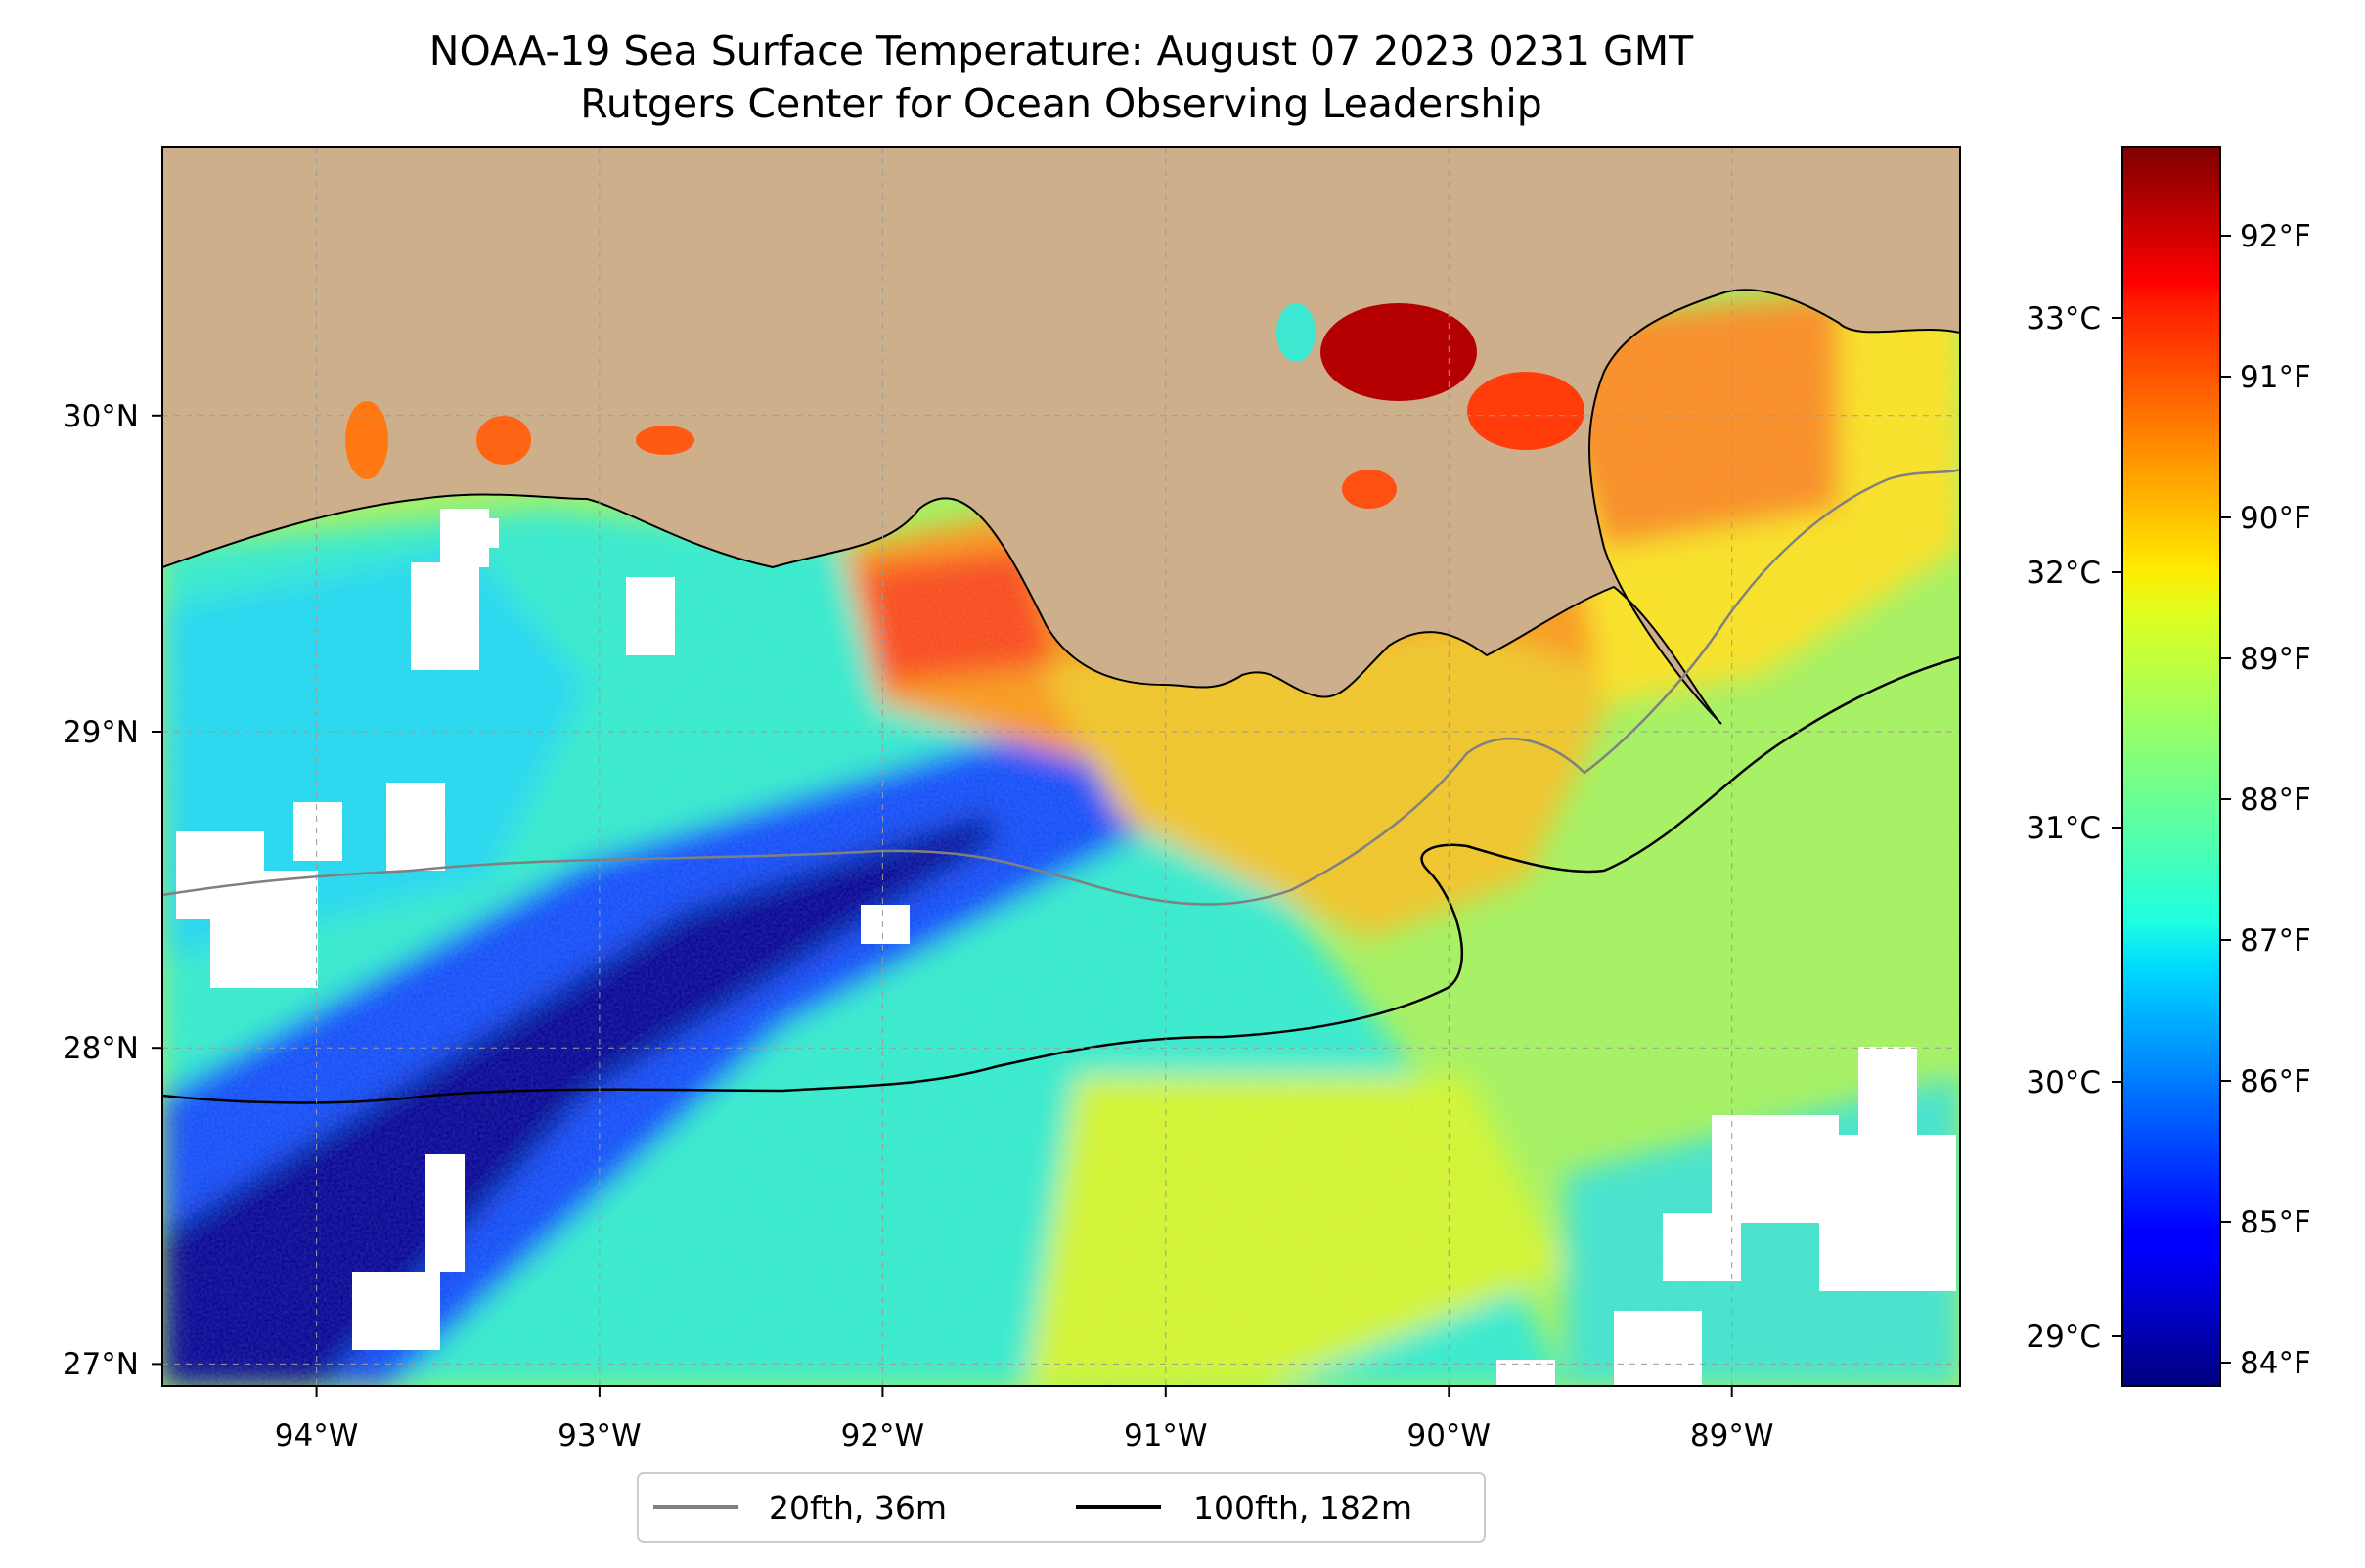  What do you see at coordinates (1398, 352) in the screenshot?
I see `lake-pontchartrain` at bounding box center [1398, 352].